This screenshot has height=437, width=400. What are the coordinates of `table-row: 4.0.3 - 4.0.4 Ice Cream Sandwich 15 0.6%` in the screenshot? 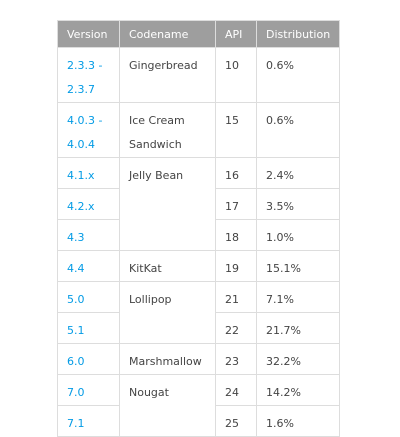 It's located at (198, 130).